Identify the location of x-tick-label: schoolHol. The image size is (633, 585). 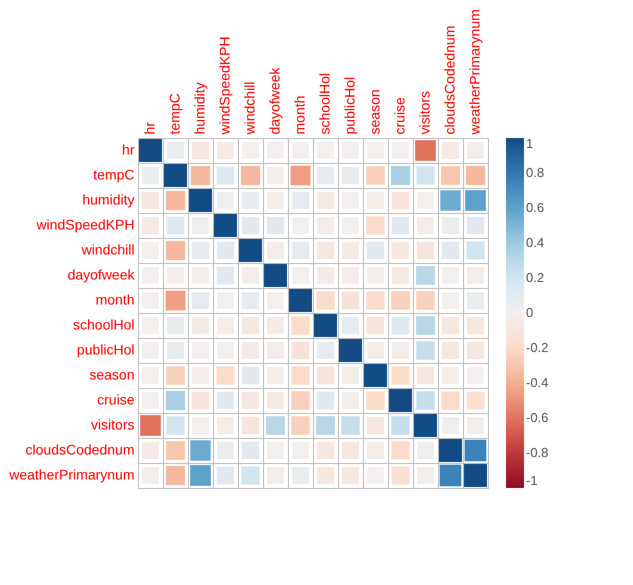
(324, 103).